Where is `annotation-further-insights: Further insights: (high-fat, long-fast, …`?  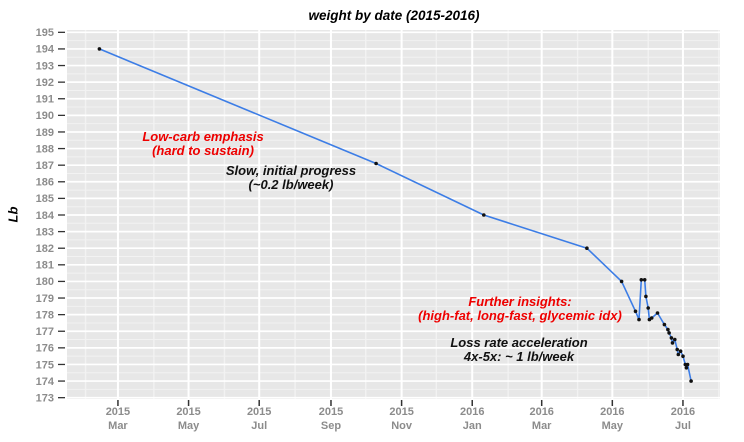
annotation-further-insights: Further insights: (high-fat, long-fast, … is located at coordinates (520, 309).